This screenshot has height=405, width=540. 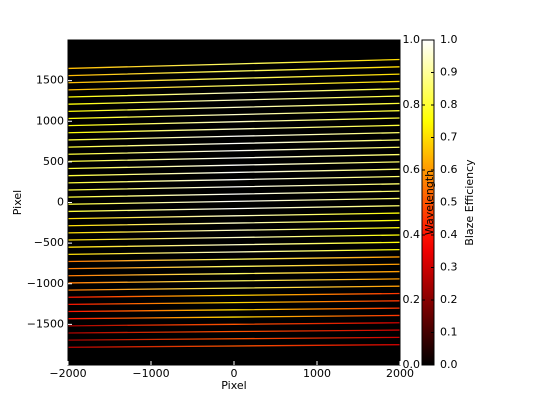 What do you see at coordinates (449, 332) in the screenshot?
I see `colorbar-tick-label: 0.1` at bounding box center [449, 332].